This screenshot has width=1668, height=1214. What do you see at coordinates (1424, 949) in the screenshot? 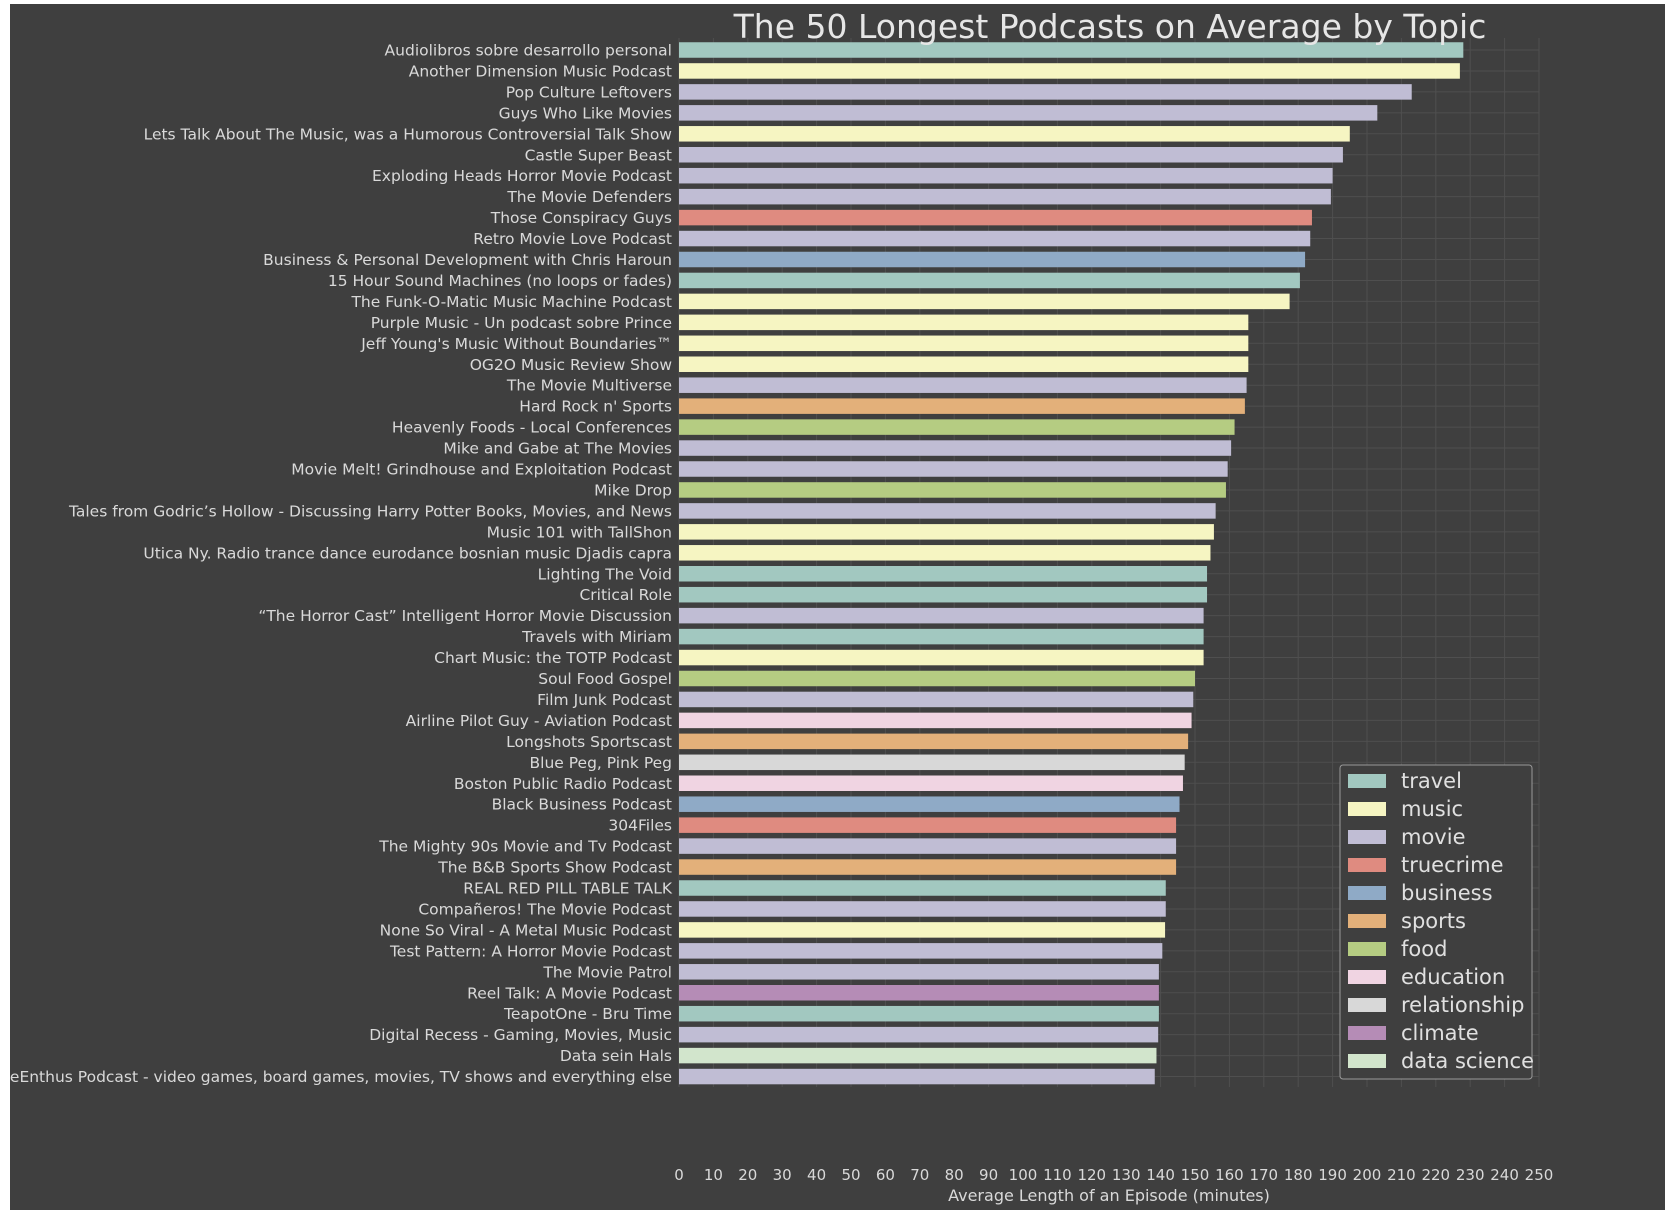
I see `legend-label-6: food` at bounding box center [1424, 949].